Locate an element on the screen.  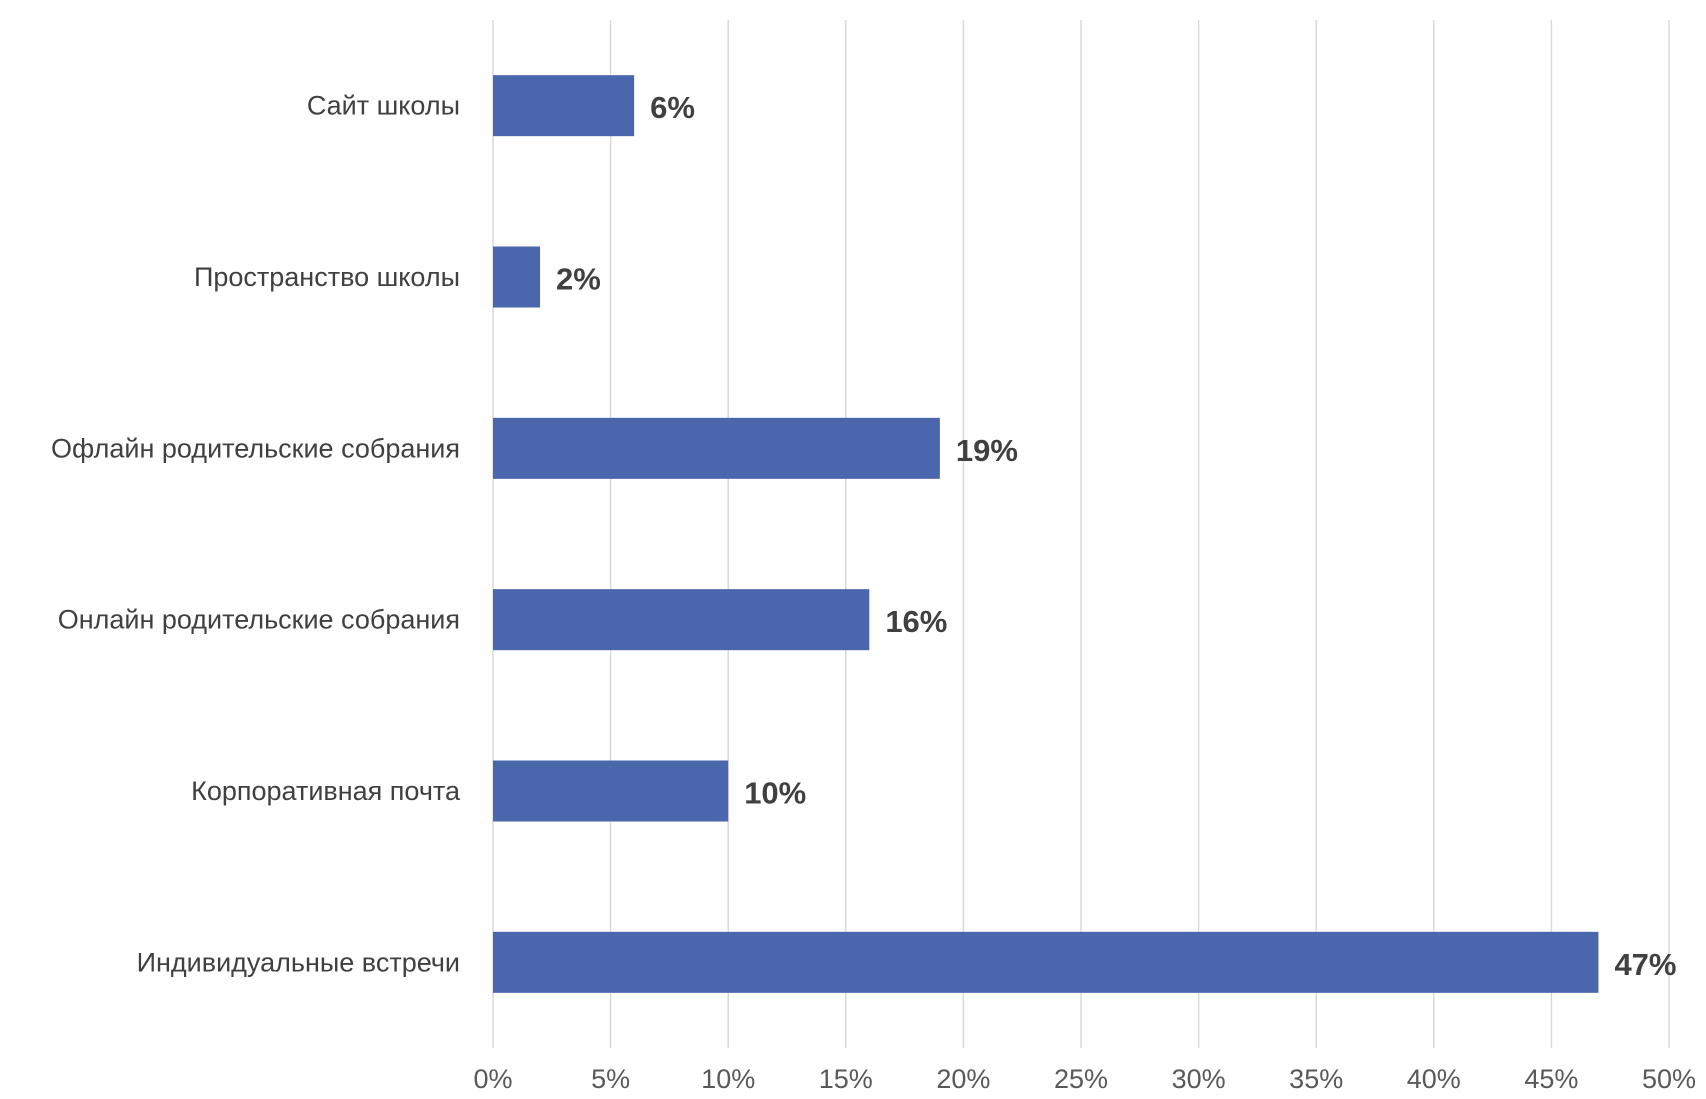
x-tick-label: 25% is located at coordinates (1081, 1079).